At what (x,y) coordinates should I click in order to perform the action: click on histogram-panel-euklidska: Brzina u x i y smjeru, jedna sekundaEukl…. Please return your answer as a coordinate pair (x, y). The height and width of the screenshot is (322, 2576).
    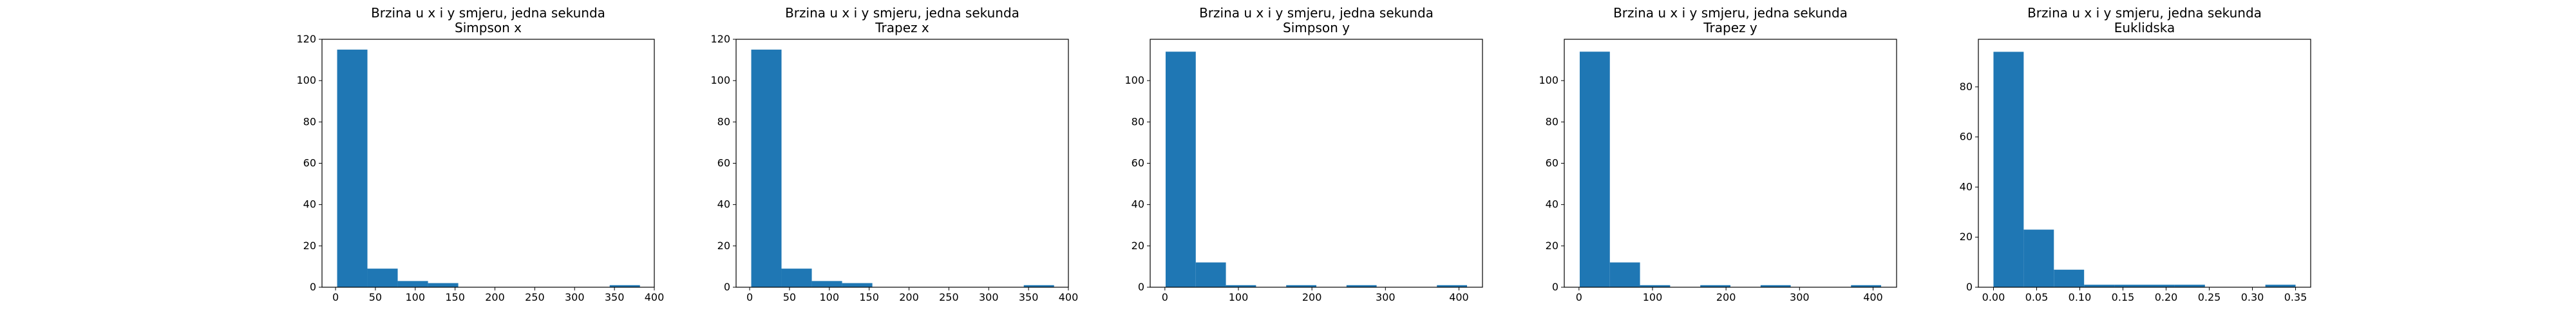
    Looking at the image, I should click on (2136, 154).